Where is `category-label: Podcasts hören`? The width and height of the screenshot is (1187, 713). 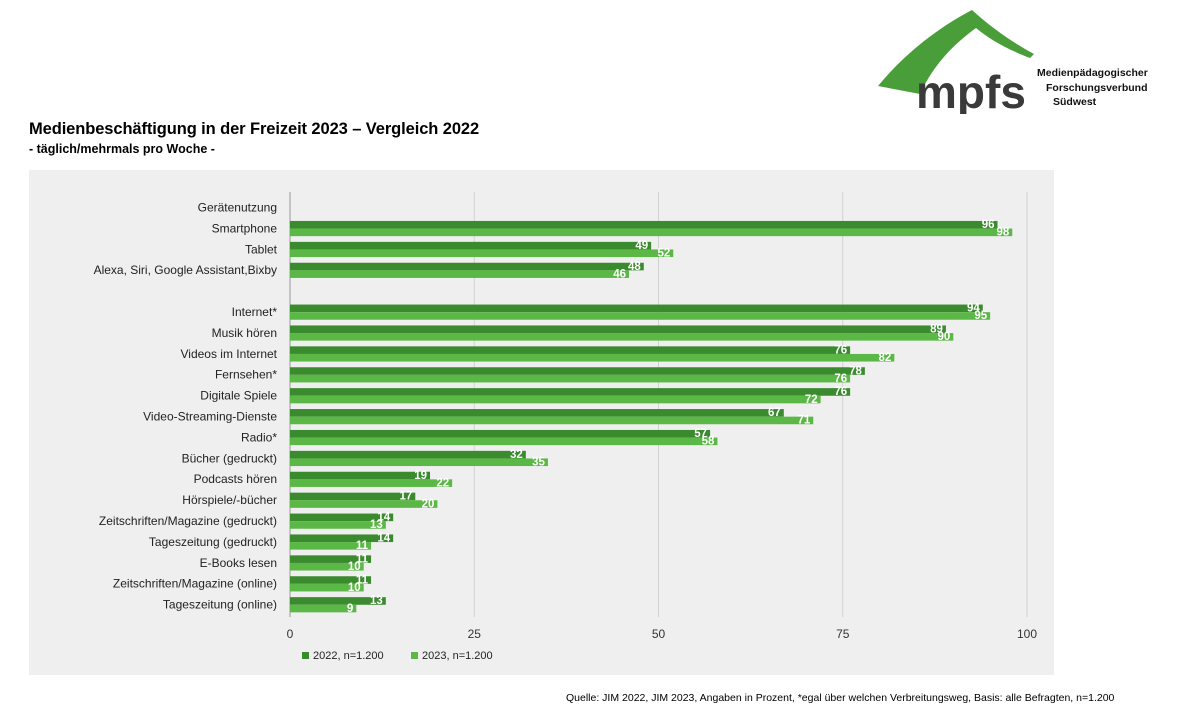
category-label: Podcasts hören is located at coordinates (235, 479).